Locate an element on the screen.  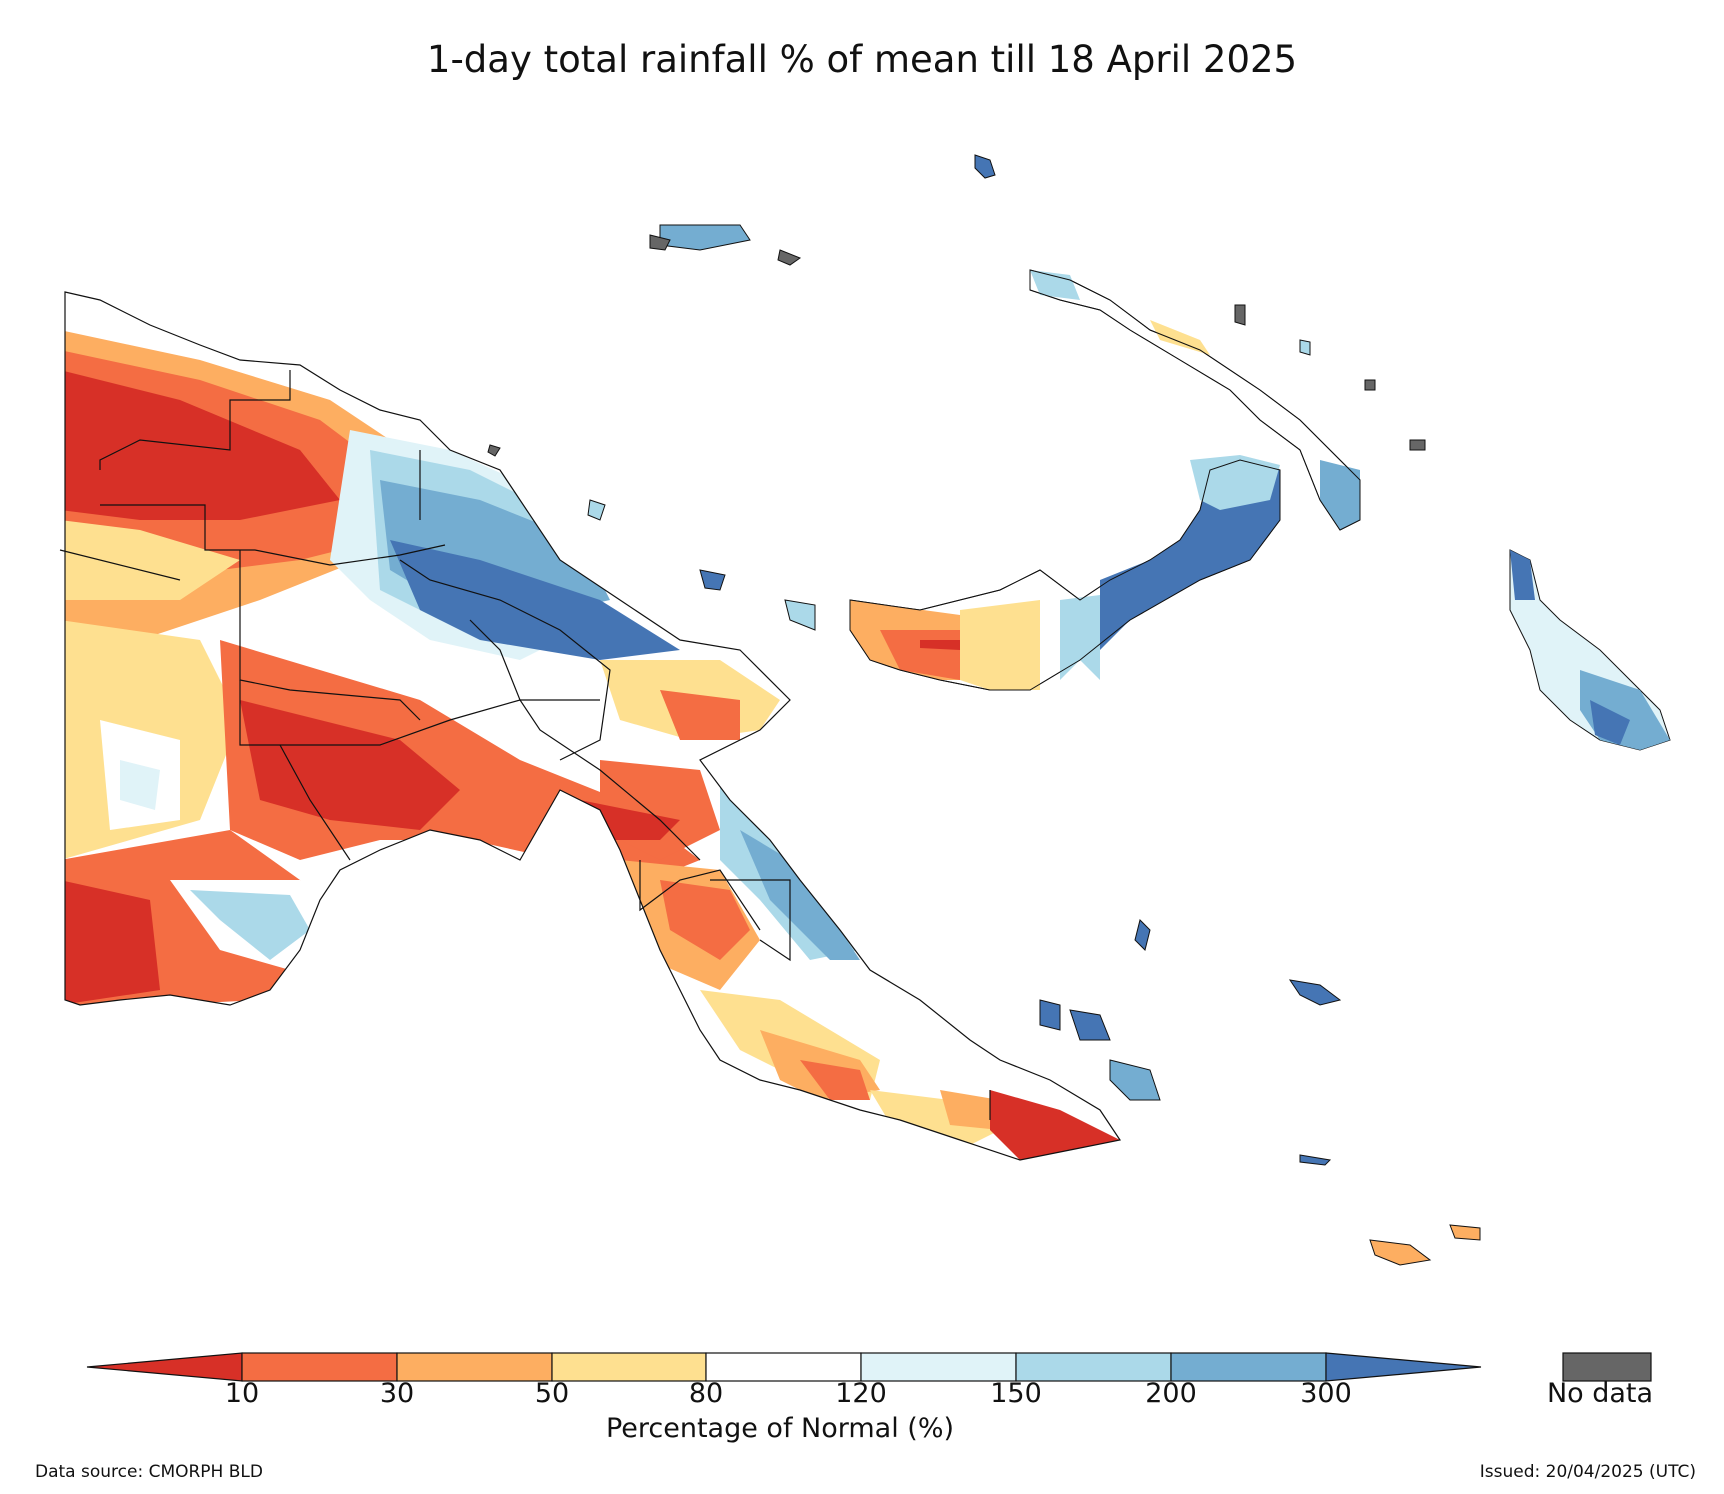
bougainville-island is located at coordinates (1590, 650).